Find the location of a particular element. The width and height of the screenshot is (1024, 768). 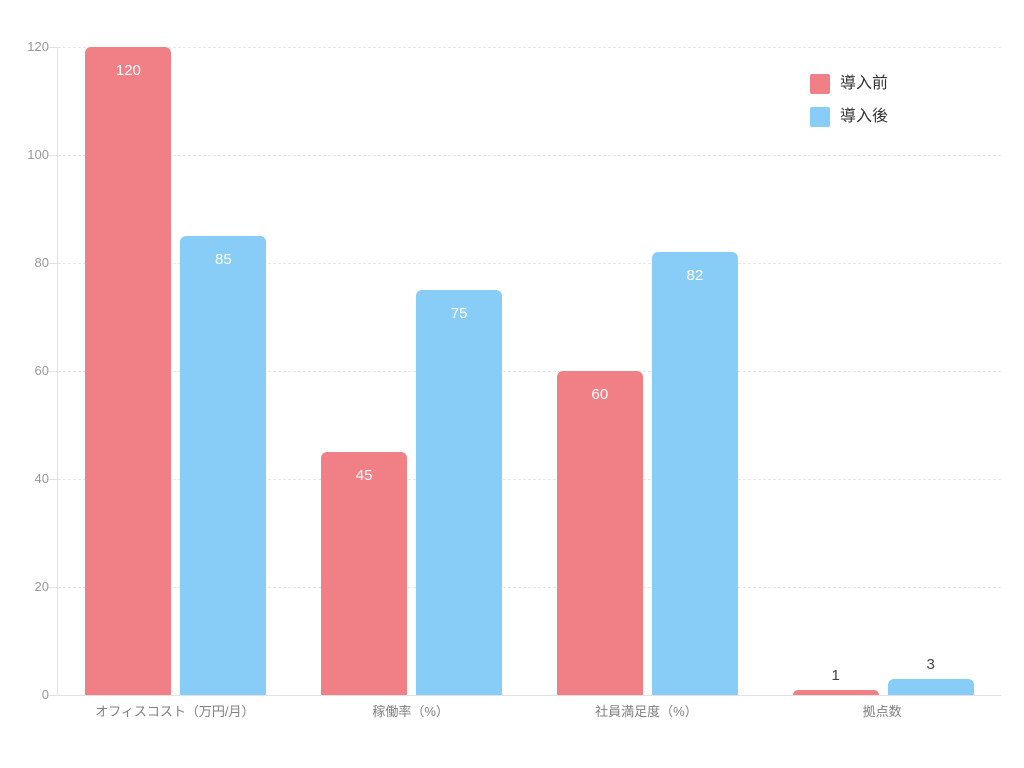

x-category-label: 拠点数 is located at coordinates (882, 711).